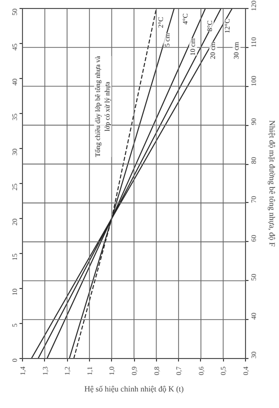  Describe the element at coordinates (134, 389) in the screenshot. I see `x-axis-title: Hệ số hiệu chỉnh nhiệt độ K (t)` at that location.